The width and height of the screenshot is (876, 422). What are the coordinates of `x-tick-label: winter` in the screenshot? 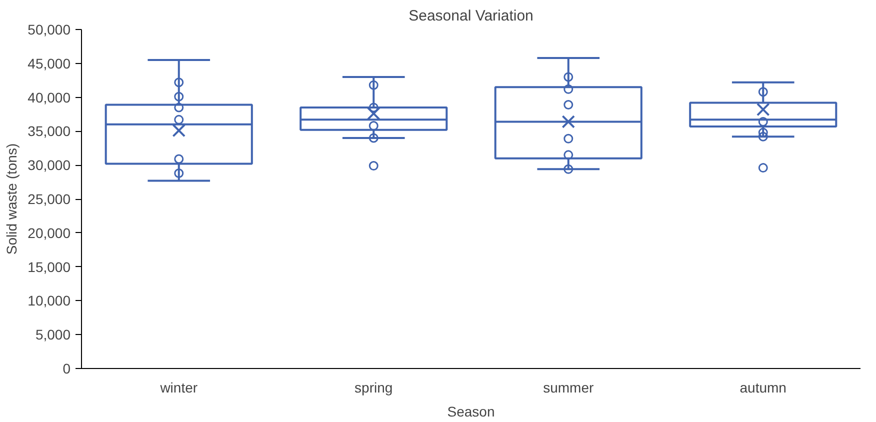 It's located at (178, 388).